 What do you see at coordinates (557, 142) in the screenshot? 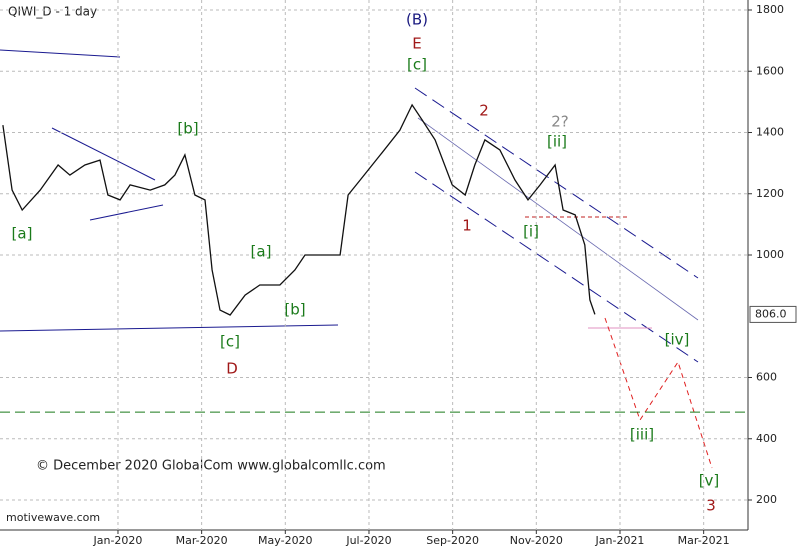
I see `wave-label: [ii]` at bounding box center [557, 142].